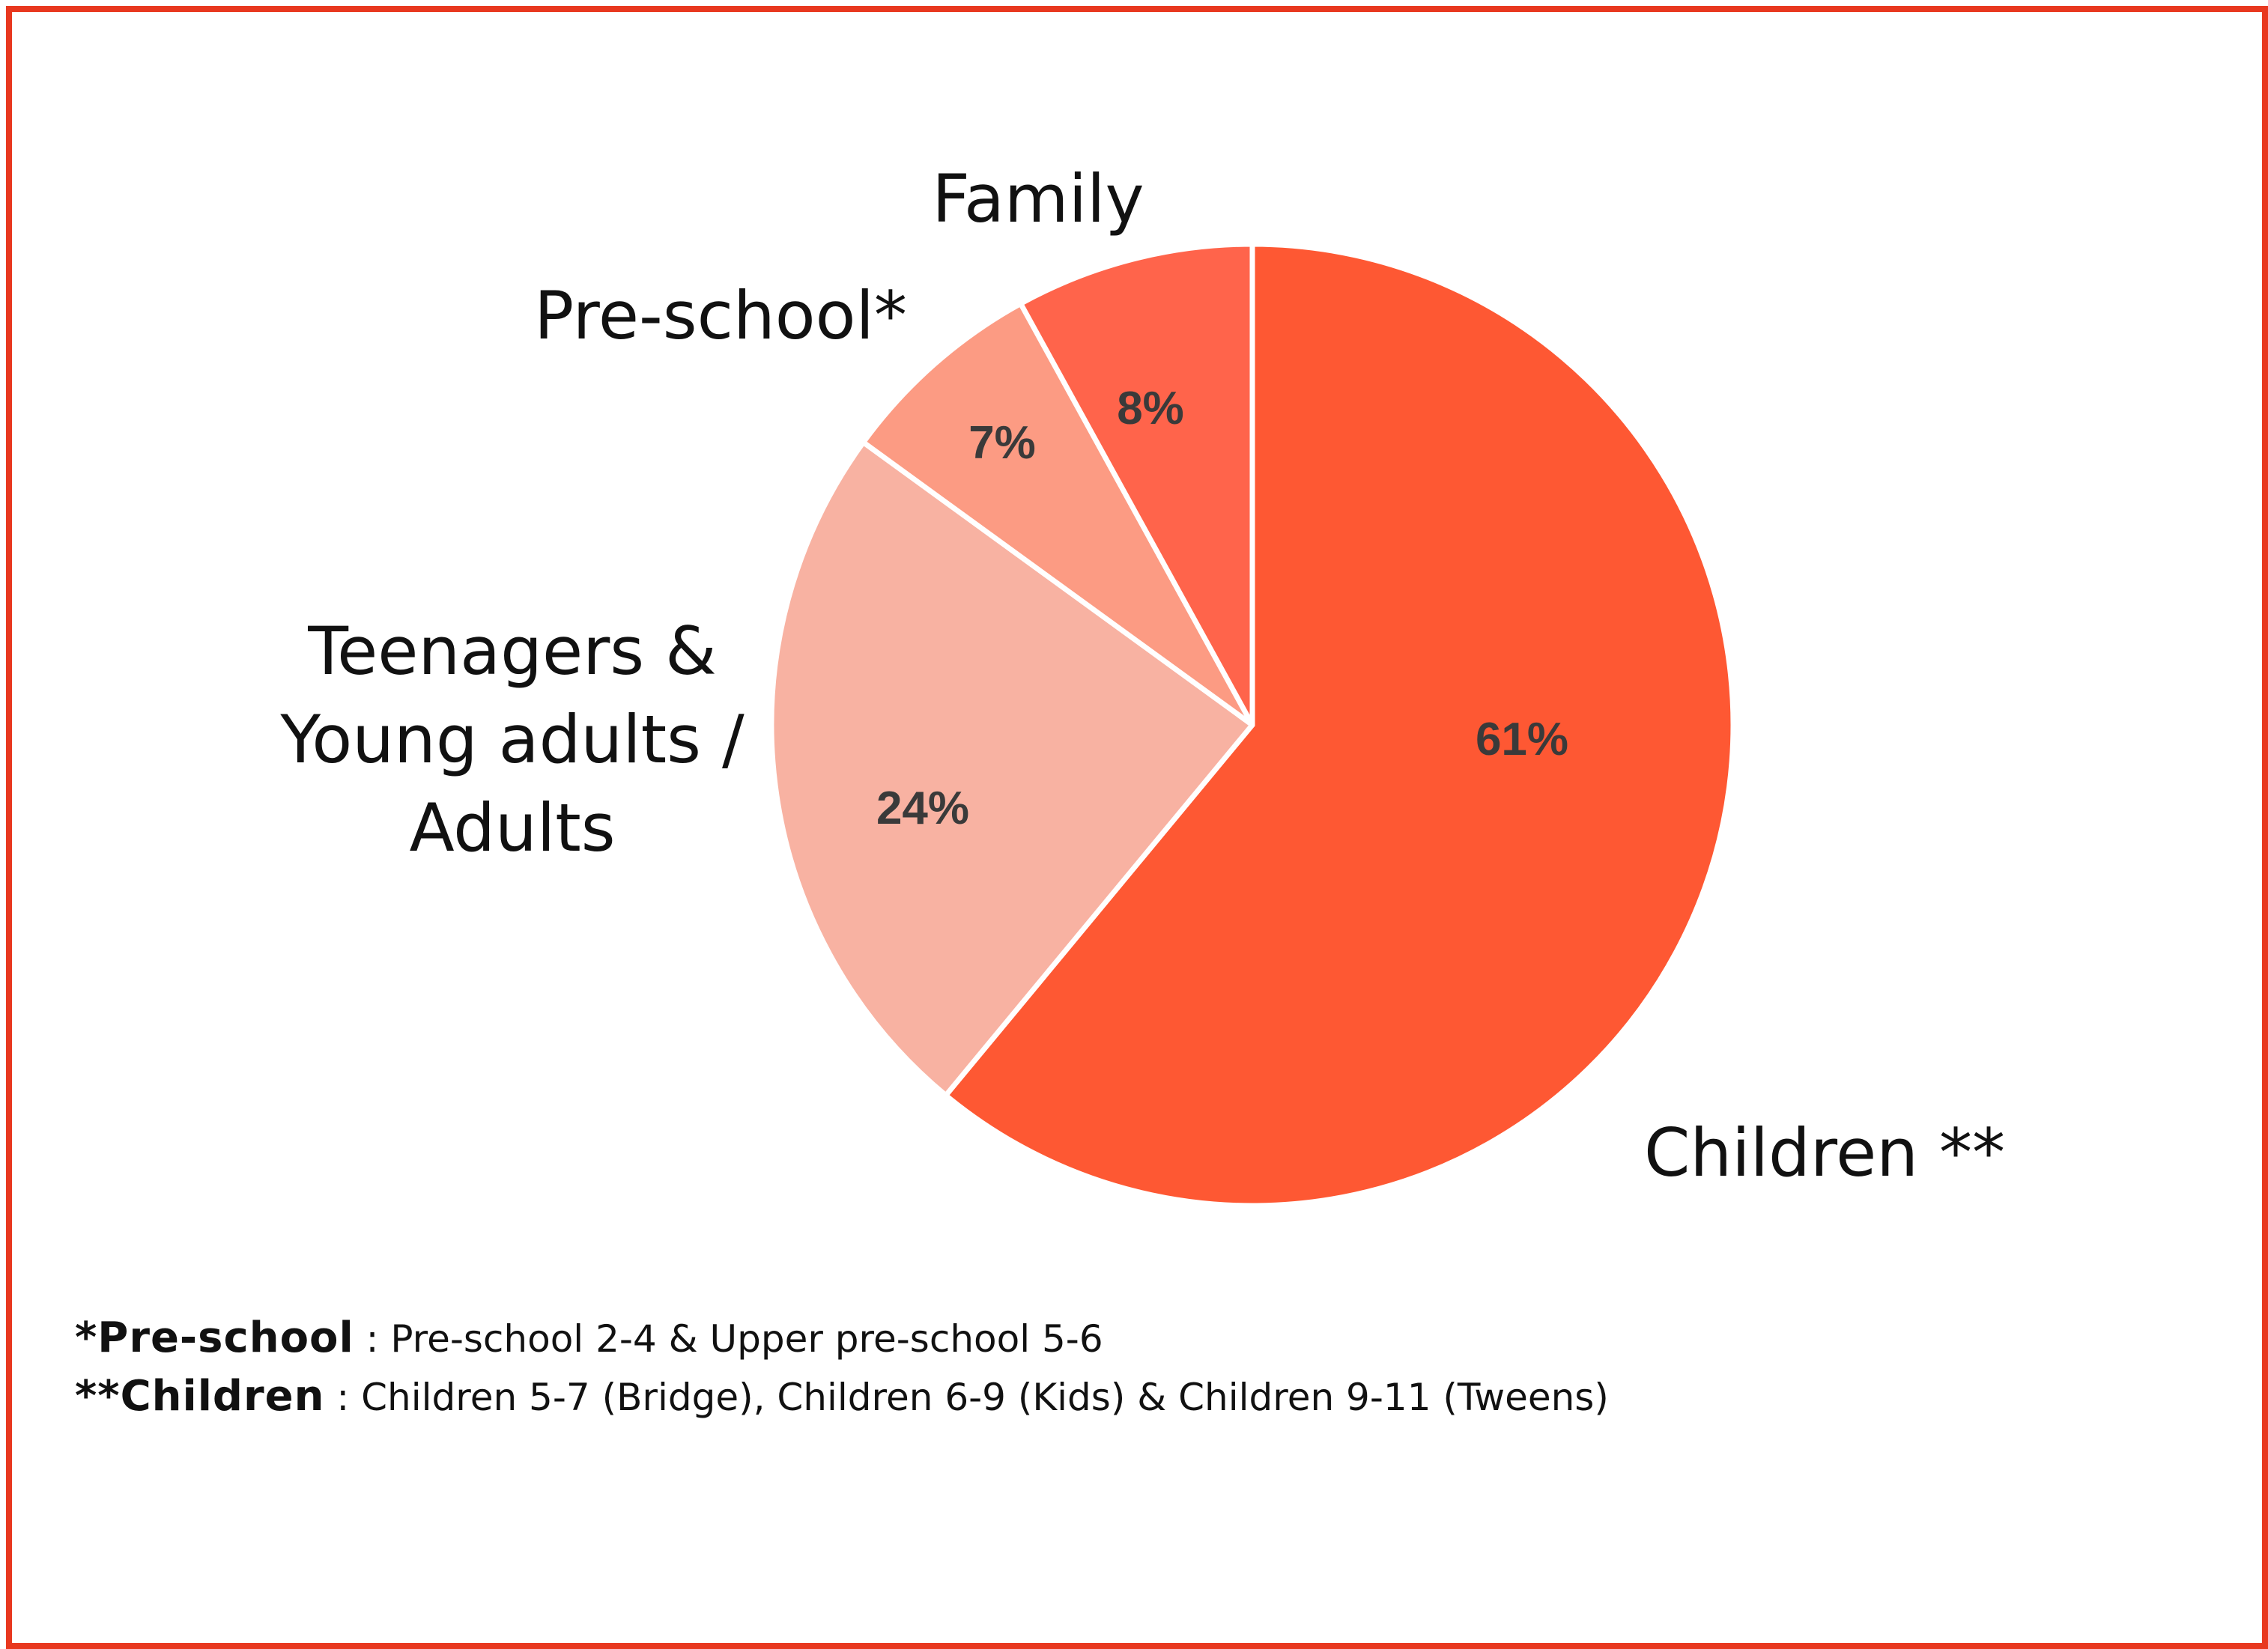  What do you see at coordinates (200, 1396) in the screenshot?
I see `footnote-children-term: **Children` at bounding box center [200, 1396].